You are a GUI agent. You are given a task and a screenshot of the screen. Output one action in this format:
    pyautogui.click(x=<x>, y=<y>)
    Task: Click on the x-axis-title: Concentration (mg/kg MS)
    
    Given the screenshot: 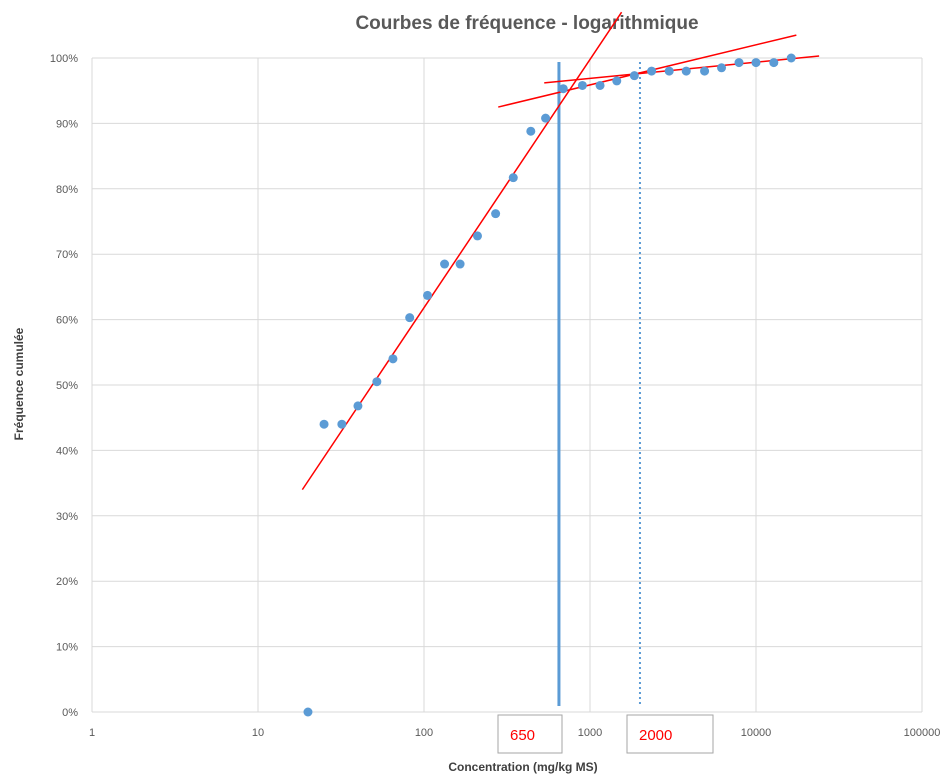 What is the action you would take?
    pyautogui.click(x=522, y=767)
    